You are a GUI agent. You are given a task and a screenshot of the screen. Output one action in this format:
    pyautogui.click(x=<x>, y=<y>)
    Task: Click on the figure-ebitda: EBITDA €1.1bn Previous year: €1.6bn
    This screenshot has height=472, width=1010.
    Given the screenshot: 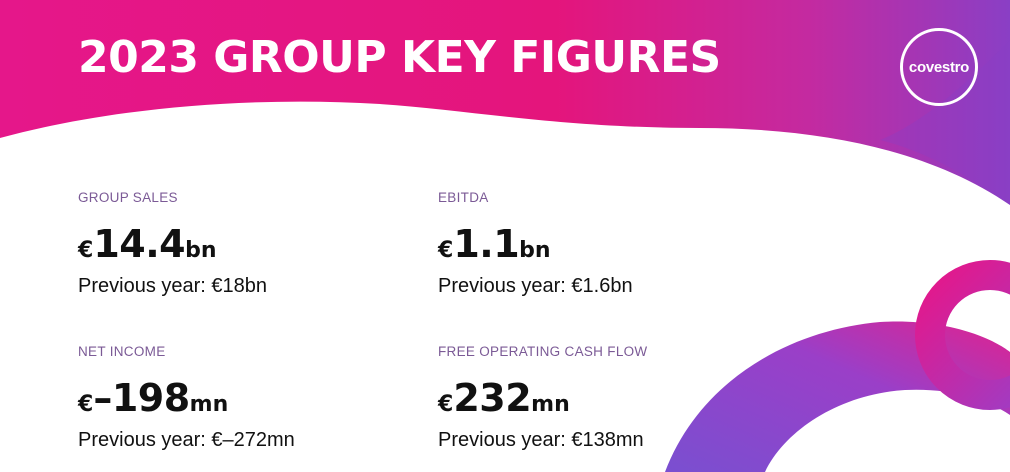 What is the action you would take?
    pyautogui.click(x=603, y=244)
    